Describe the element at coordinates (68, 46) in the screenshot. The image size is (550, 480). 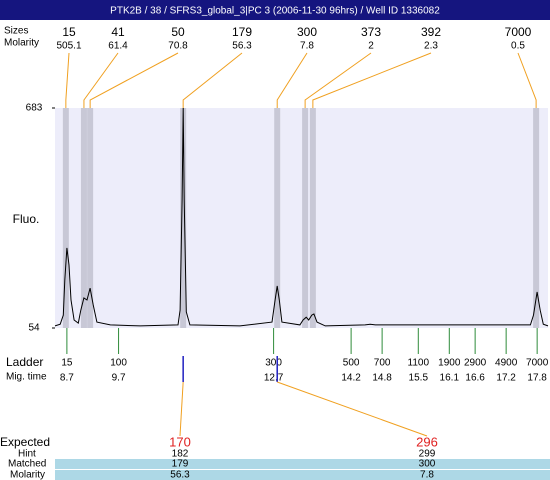
I see `peak-molarity: 505.1` at that location.